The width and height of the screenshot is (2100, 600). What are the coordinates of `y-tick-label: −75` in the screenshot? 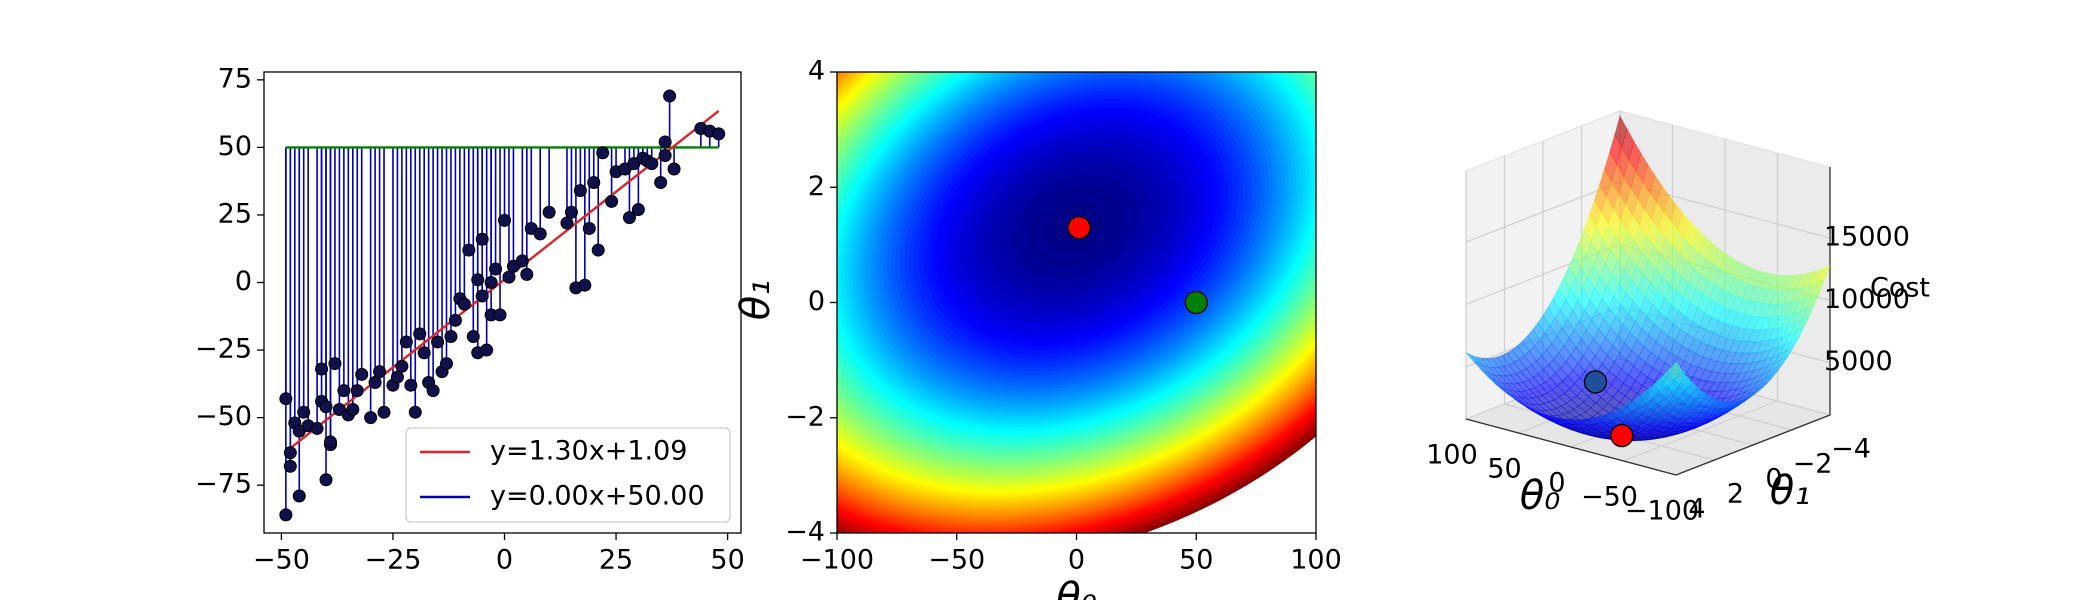 It's located at (223, 484).